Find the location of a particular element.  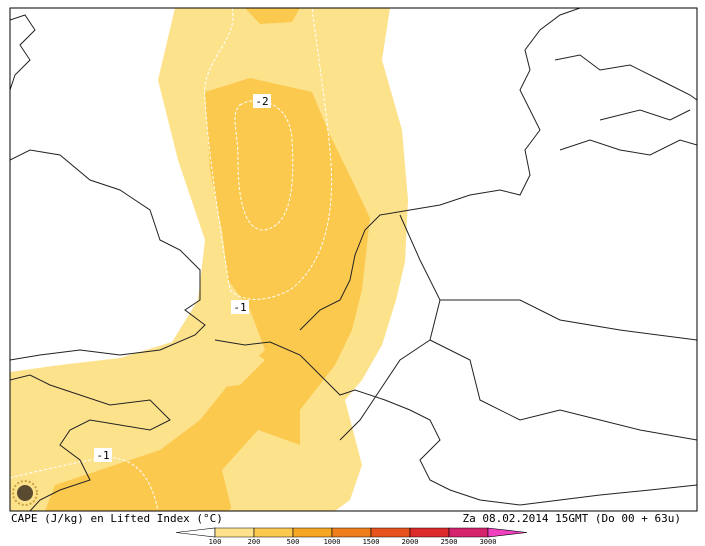

colorbar: 100 200 500 1000 1500 2000 2500 3000 is located at coordinates (351, 536).